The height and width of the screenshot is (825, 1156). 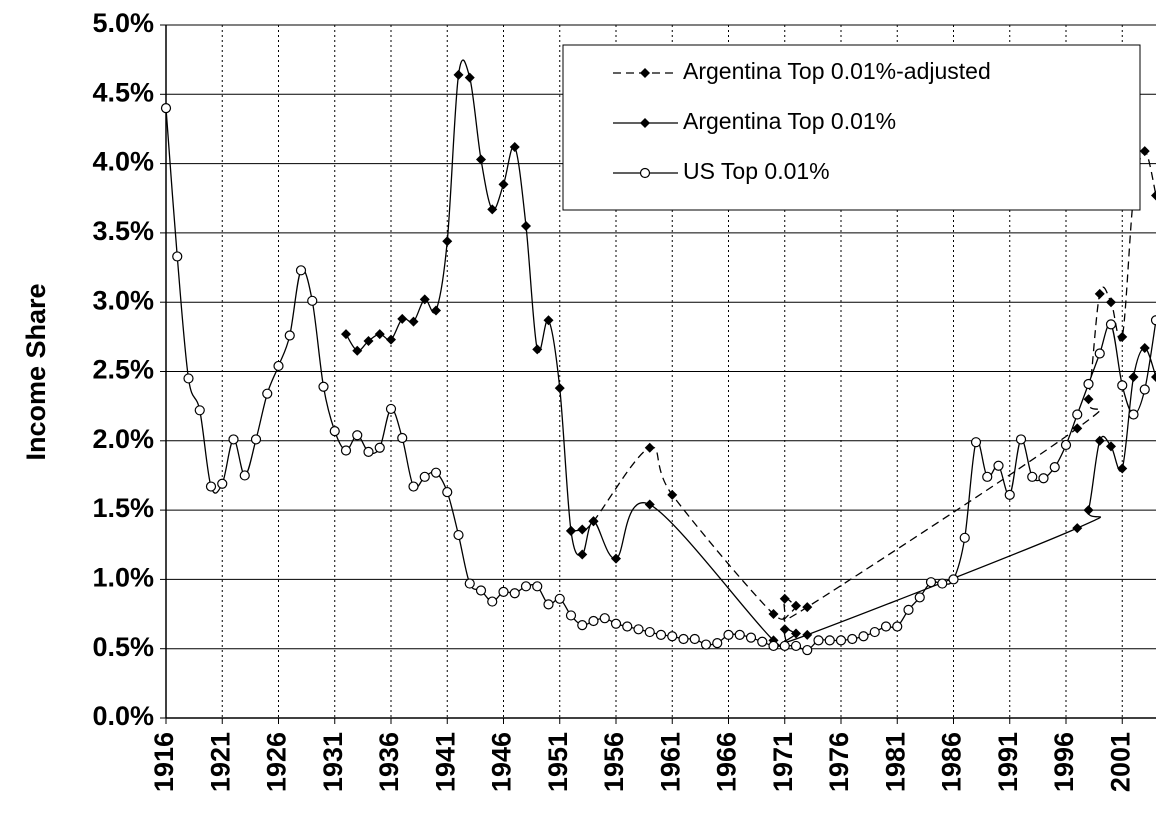 I want to click on legend-box, so click(x=851, y=127).